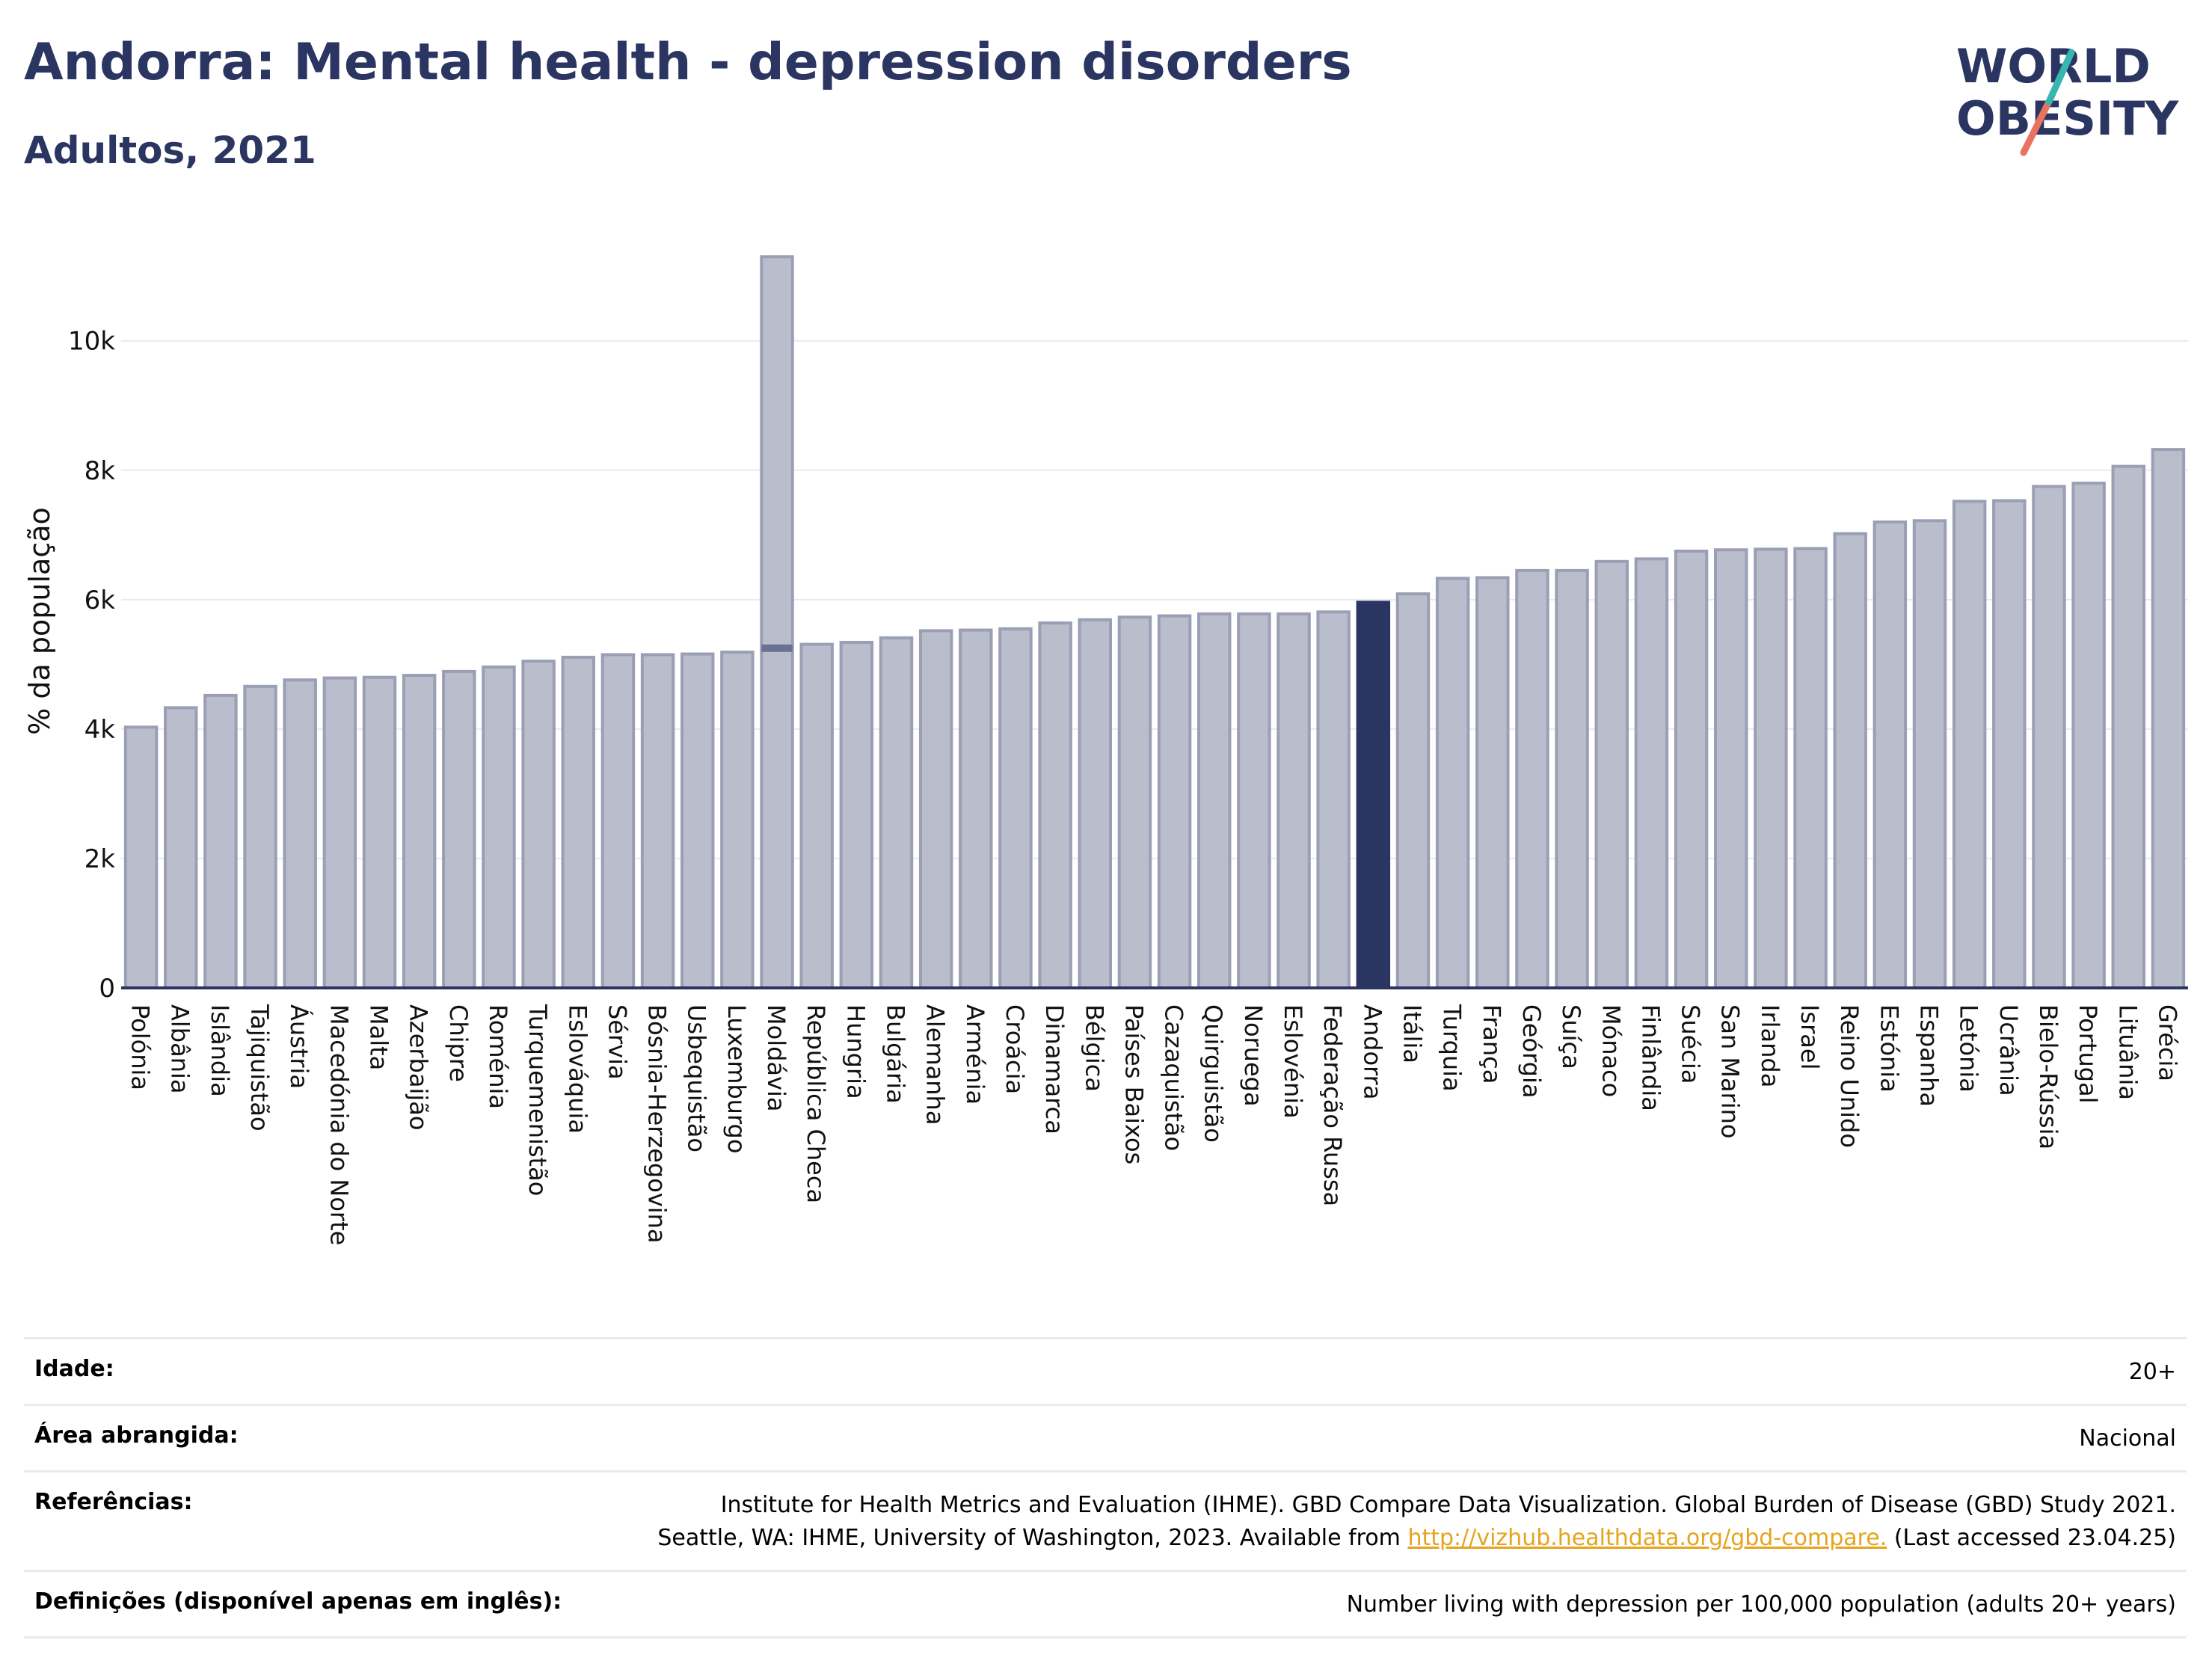 Image resolution: width=2212 pixels, height=1655 pixels. What do you see at coordinates (1492, 1044) in the screenshot?
I see `x-tick-label: França` at bounding box center [1492, 1044].